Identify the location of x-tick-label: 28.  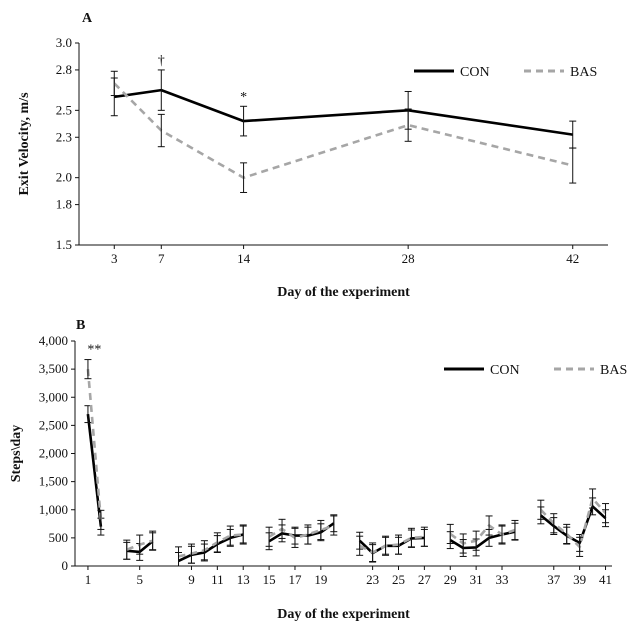
(408, 258).